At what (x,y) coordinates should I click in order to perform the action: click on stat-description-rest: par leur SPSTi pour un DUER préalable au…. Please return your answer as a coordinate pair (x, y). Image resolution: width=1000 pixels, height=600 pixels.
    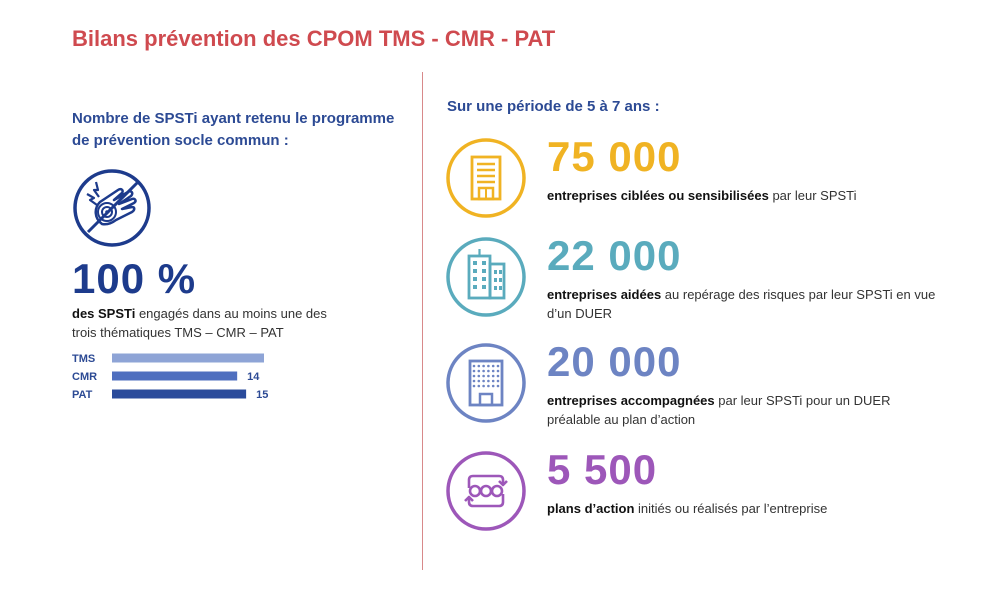
    Looking at the image, I should click on (719, 410).